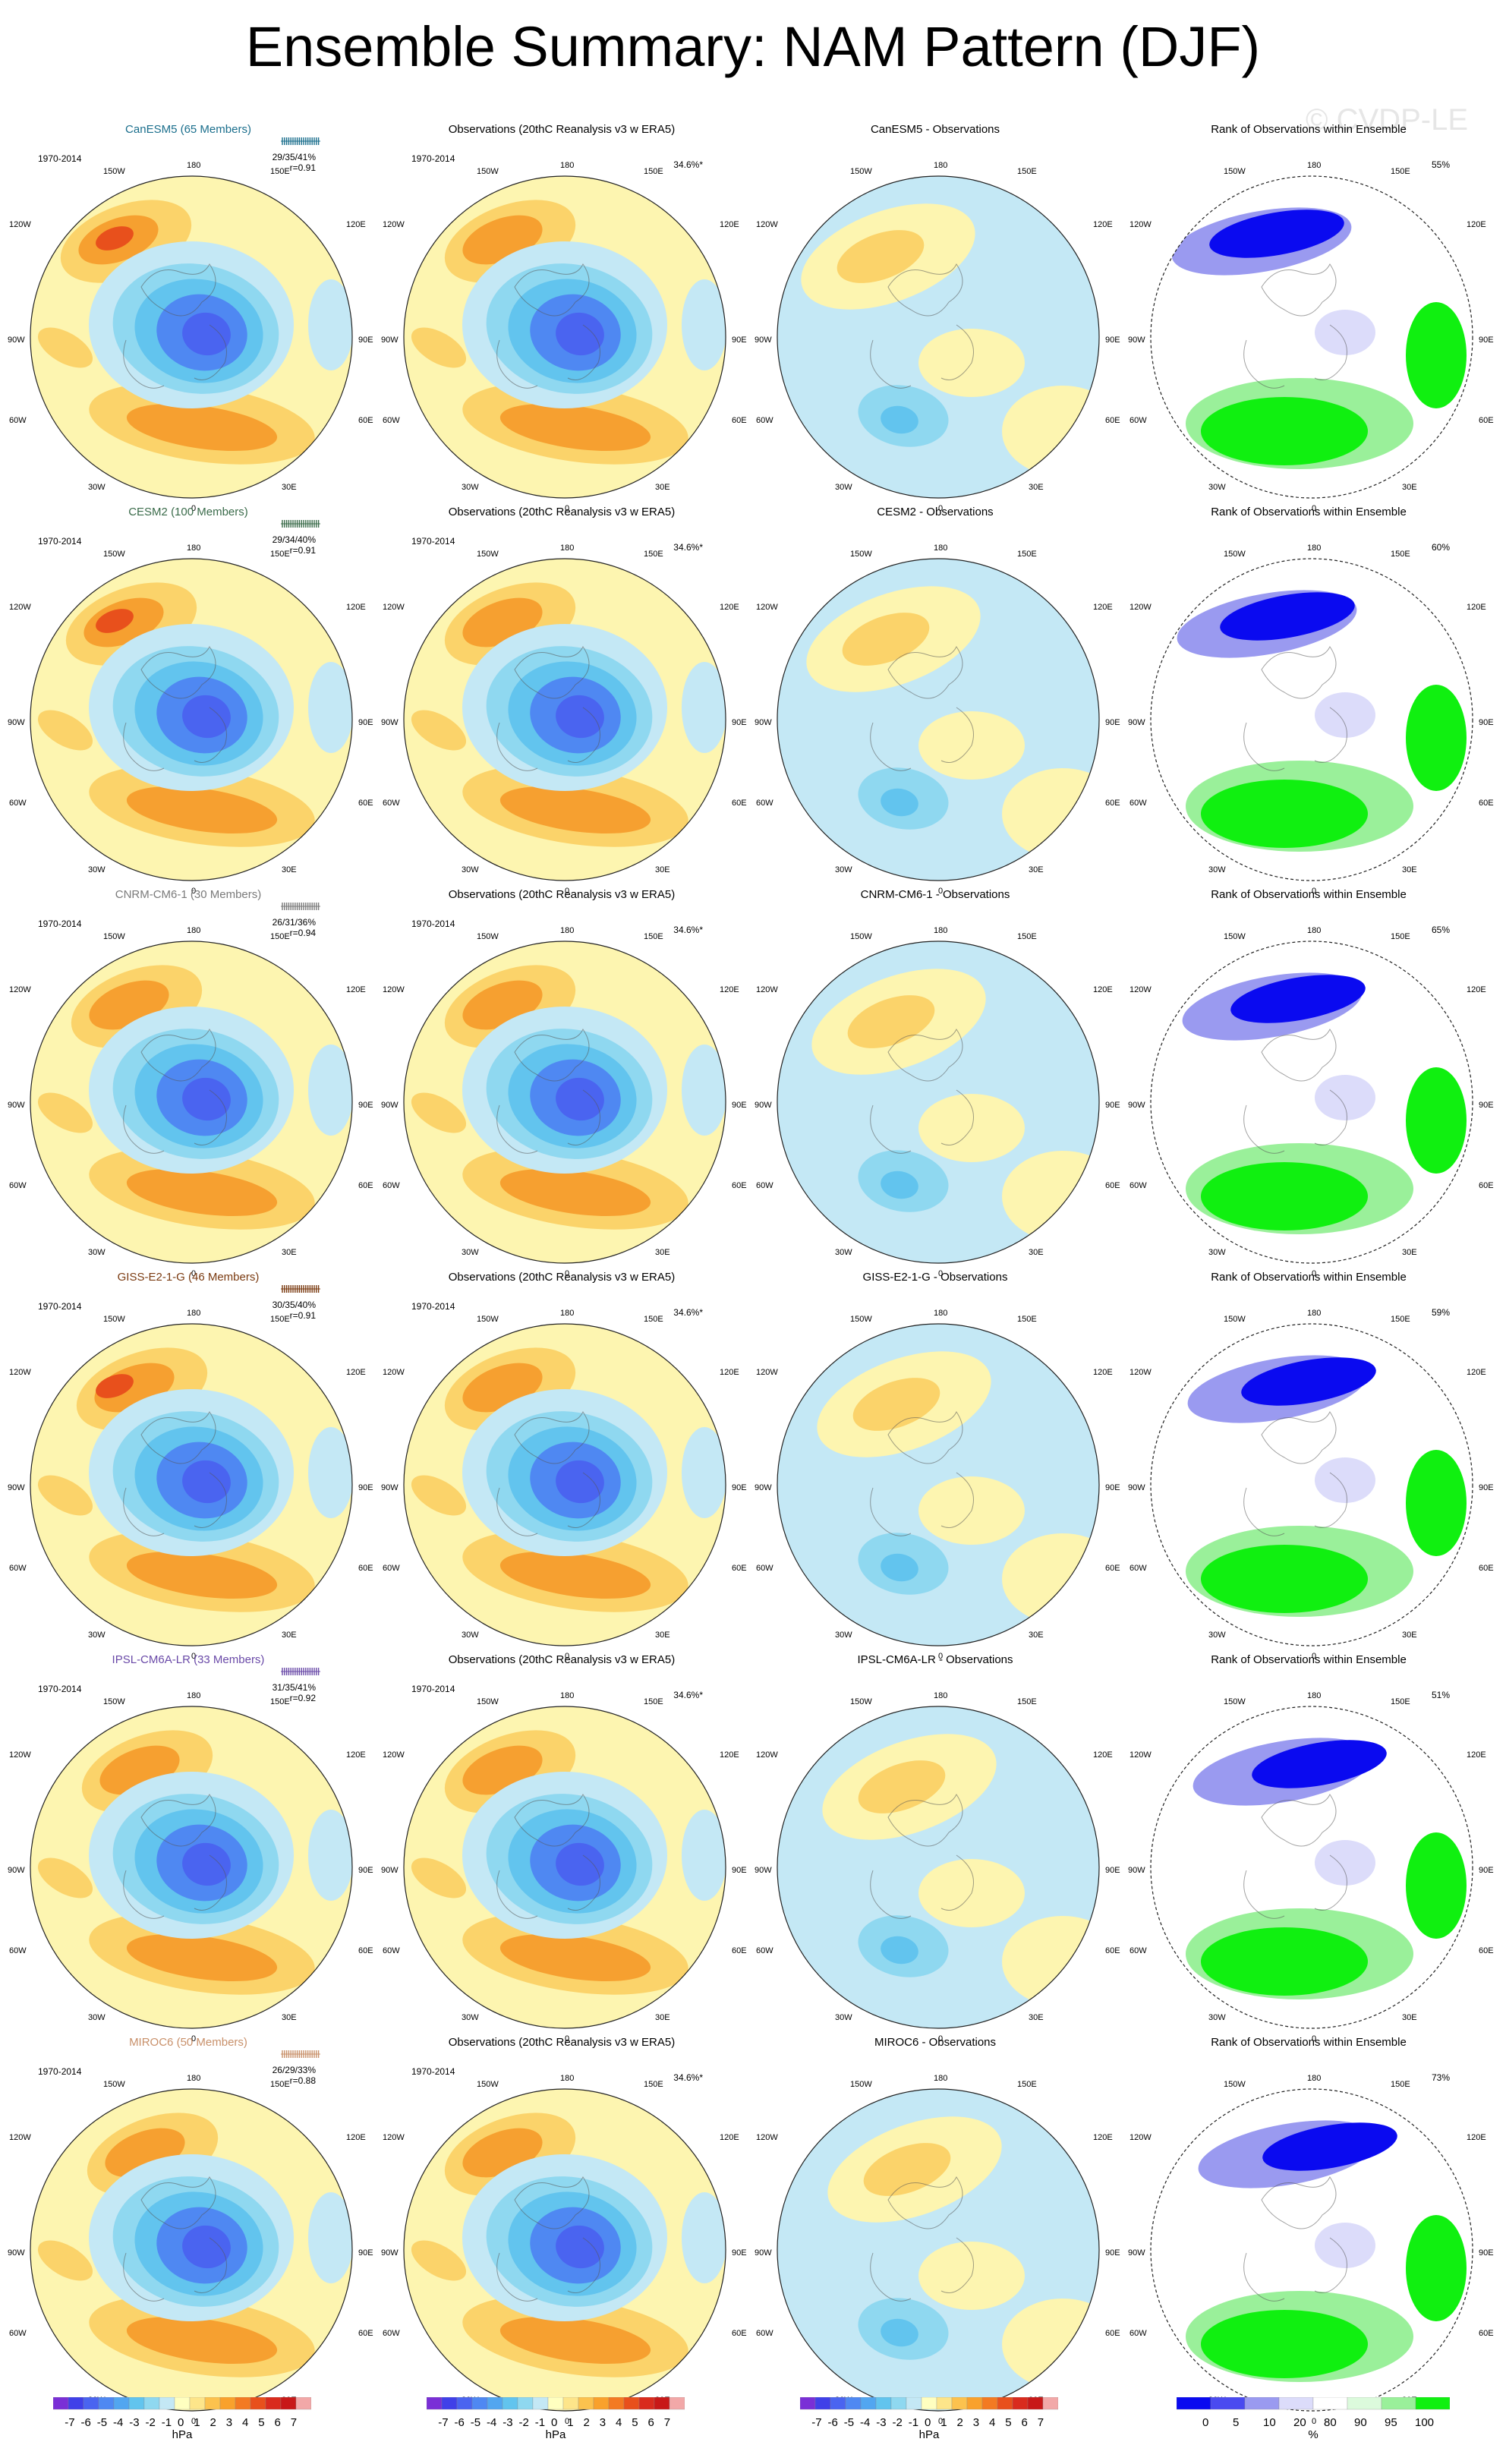  Describe the element at coordinates (555, 2418) in the screenshot. I see `colorbar-col2: -7 -6 -5 -4 -3 -2 -1 0 1 2 3 4 5 6 7 hPa` at that location.